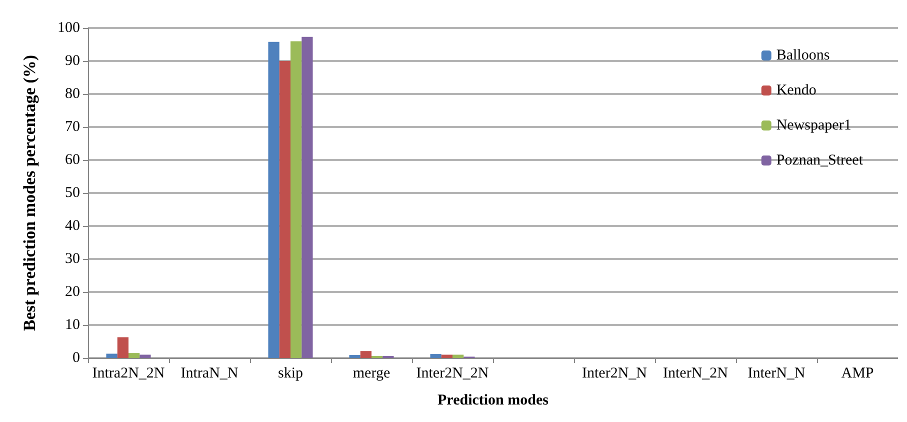 The image size is (907, 422). What do you see at coordinates (72, 259) in the screenshot?
I see `y-tick-label: 30` at bounding box center [72, 259].